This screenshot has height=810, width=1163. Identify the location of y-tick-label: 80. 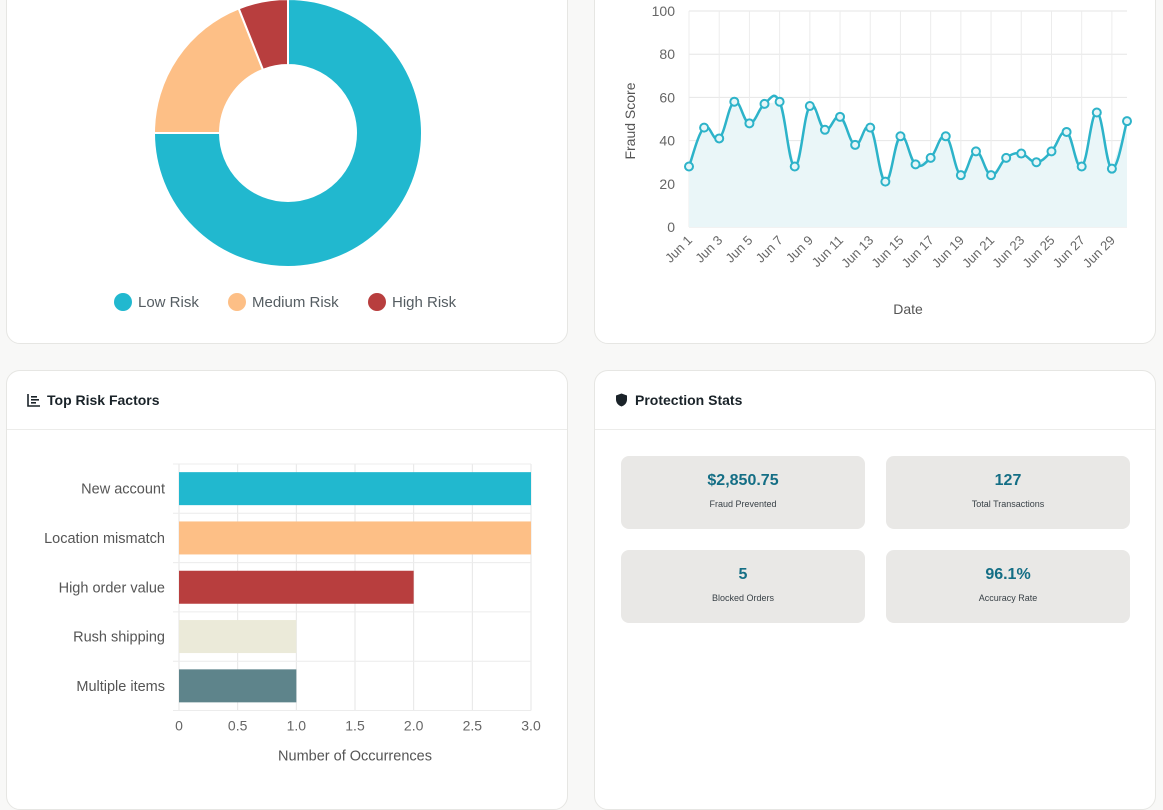
(667, 54).